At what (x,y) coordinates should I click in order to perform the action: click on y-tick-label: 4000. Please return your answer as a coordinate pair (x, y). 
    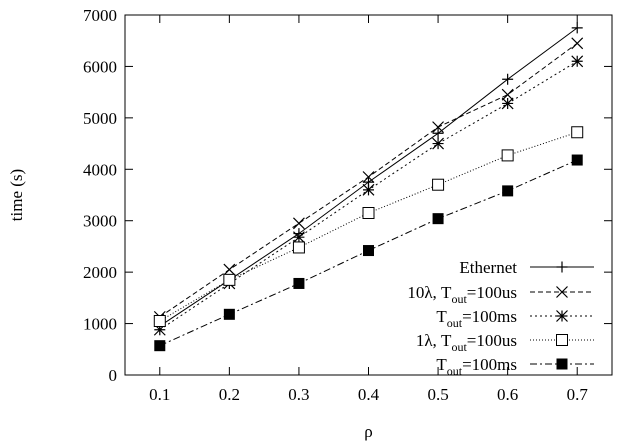
    Looking at the image, I should click on (100, 169).